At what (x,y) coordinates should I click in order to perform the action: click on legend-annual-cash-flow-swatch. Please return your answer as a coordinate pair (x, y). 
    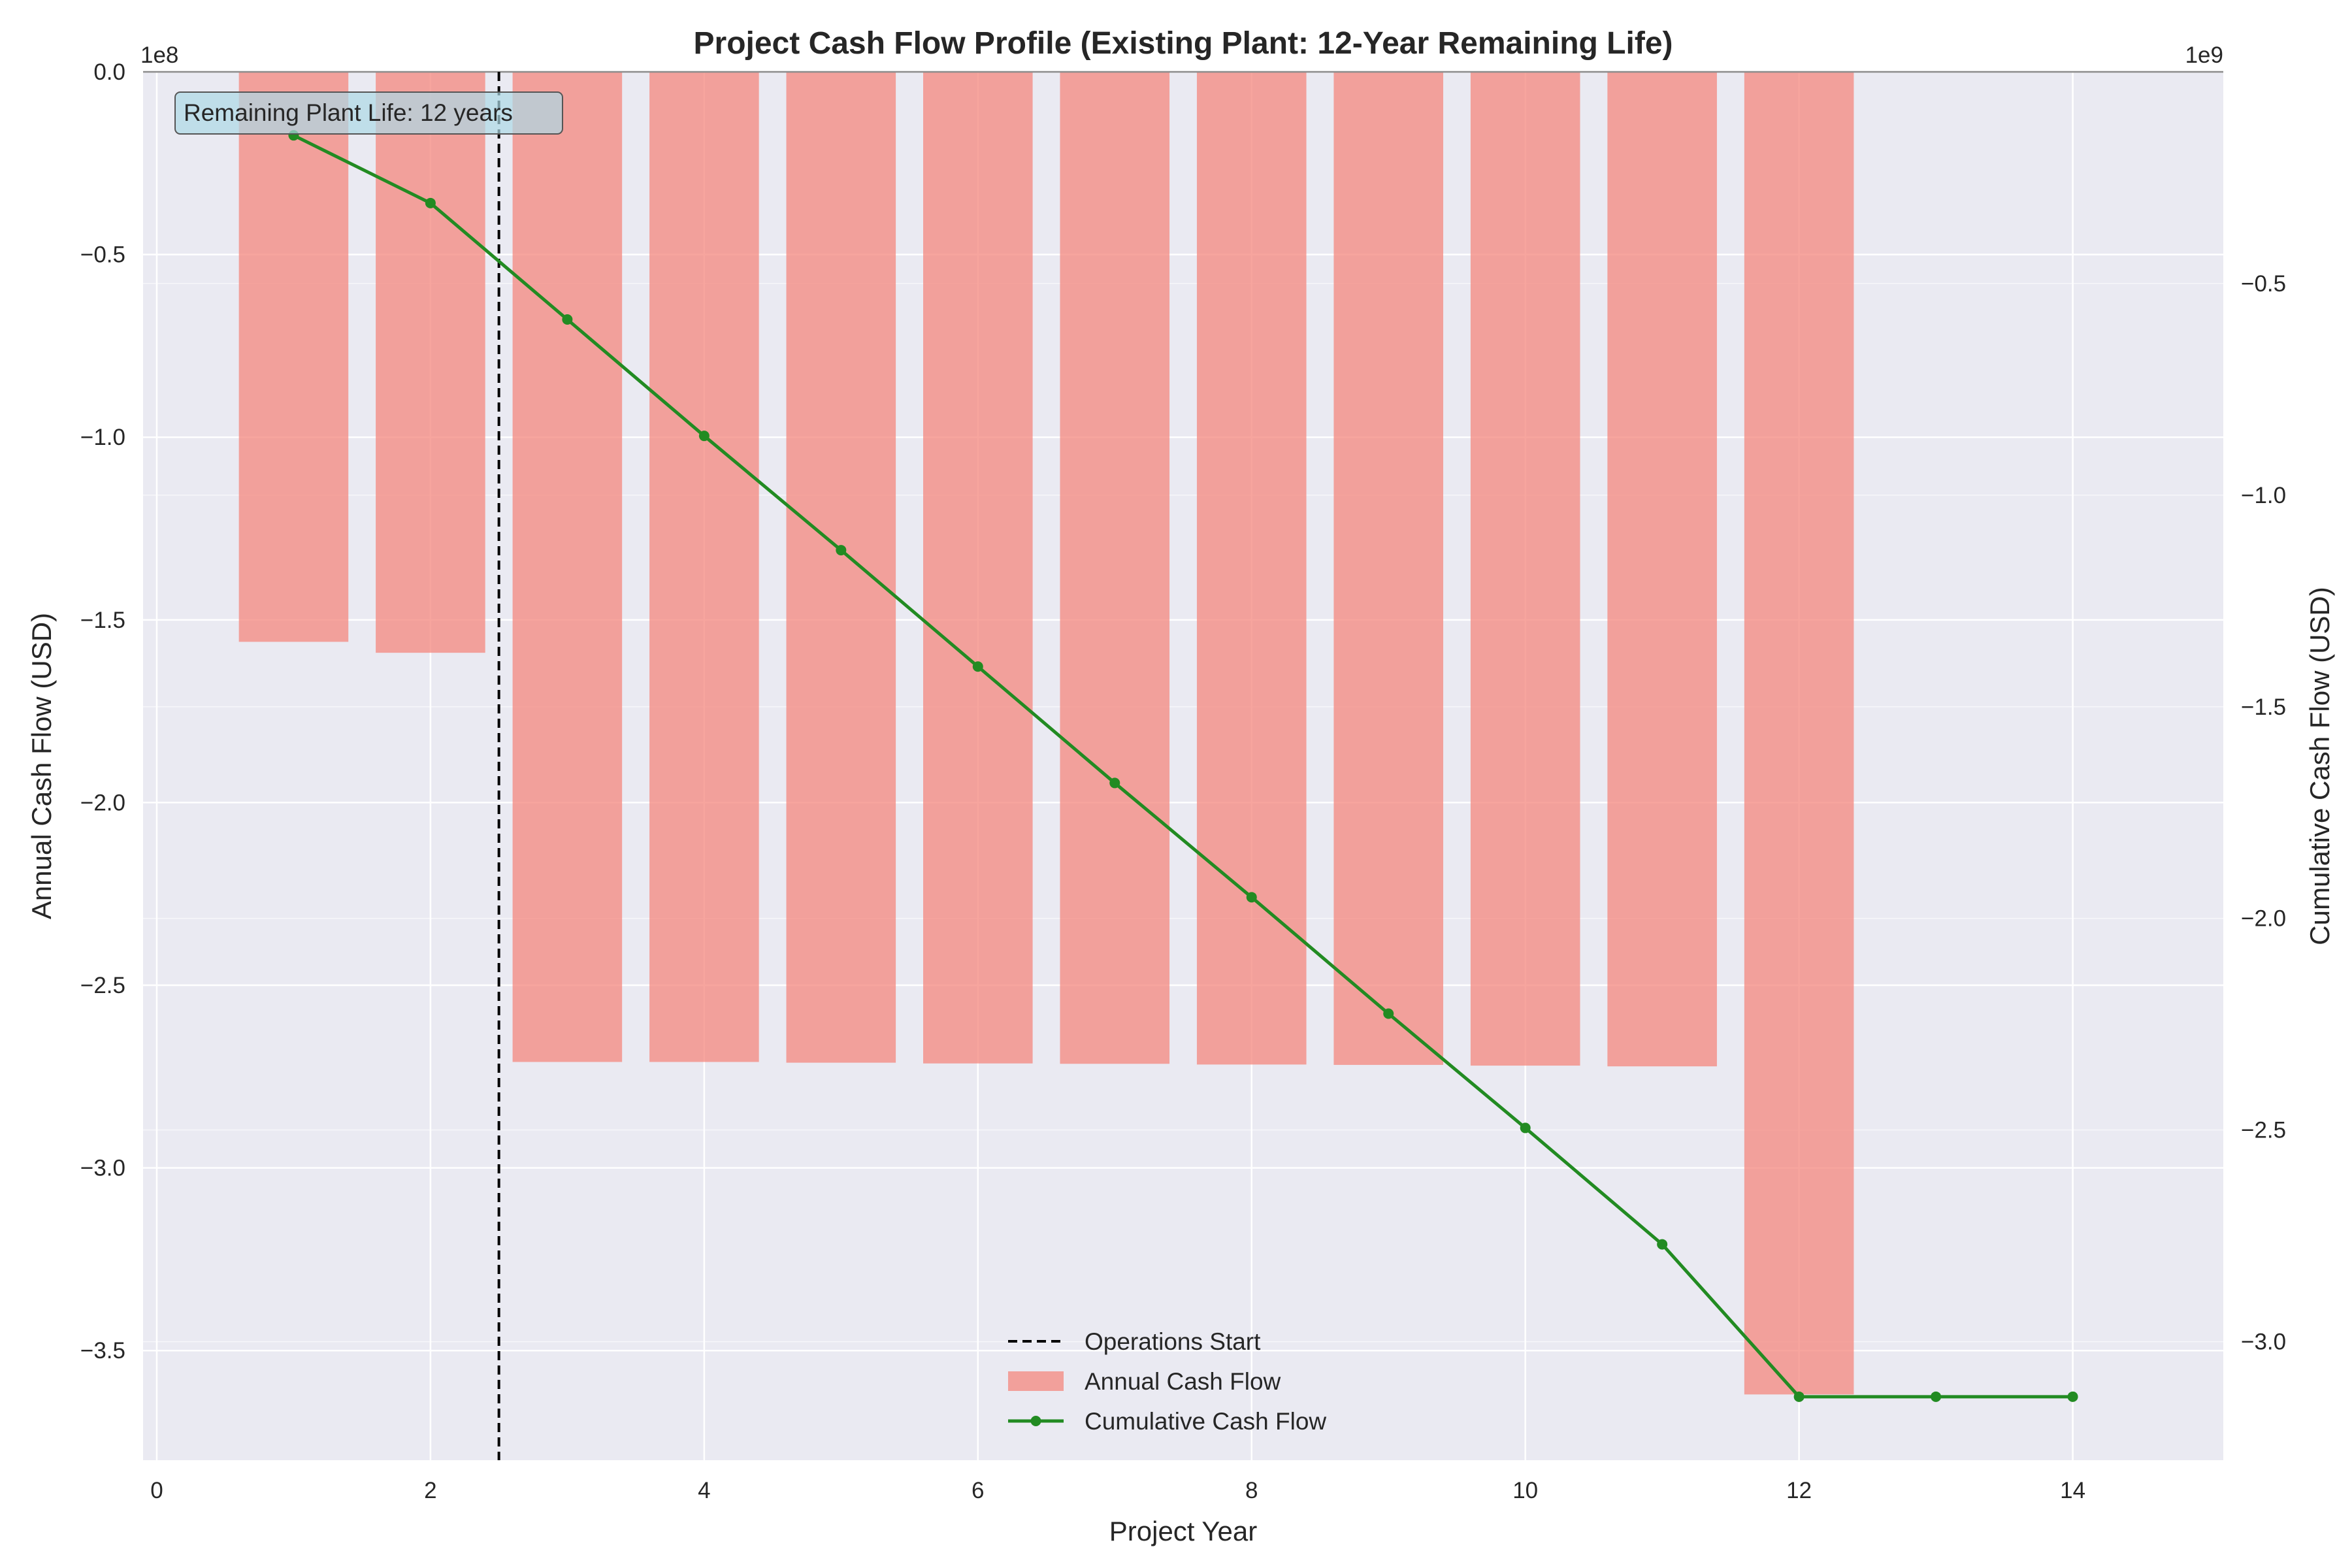
    Looking at the image, I should click on (1036, 1381).